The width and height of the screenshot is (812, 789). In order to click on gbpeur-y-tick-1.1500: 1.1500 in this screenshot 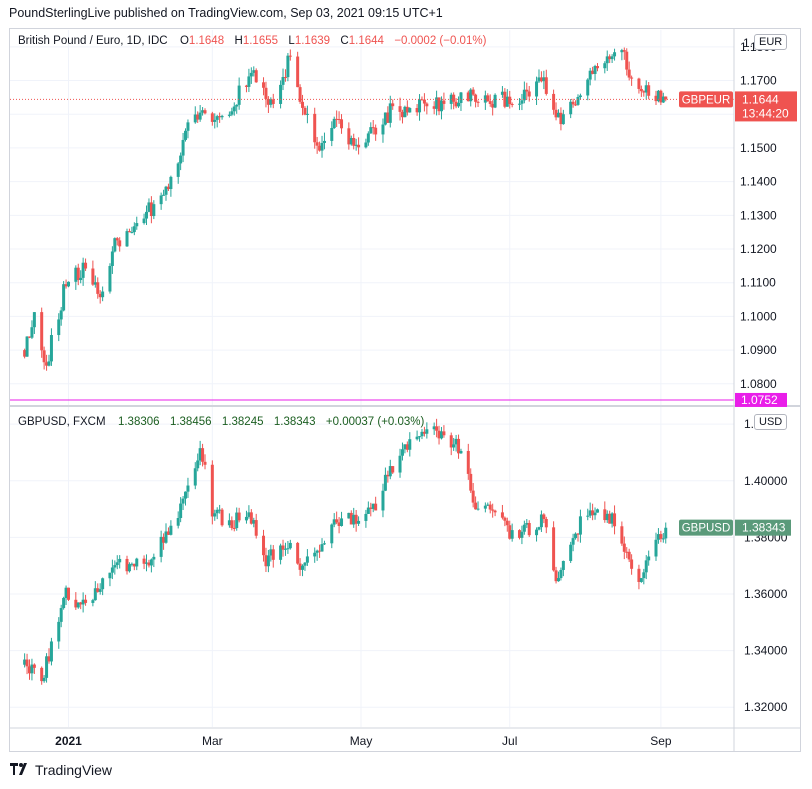, I will do `click(758, 148)`.